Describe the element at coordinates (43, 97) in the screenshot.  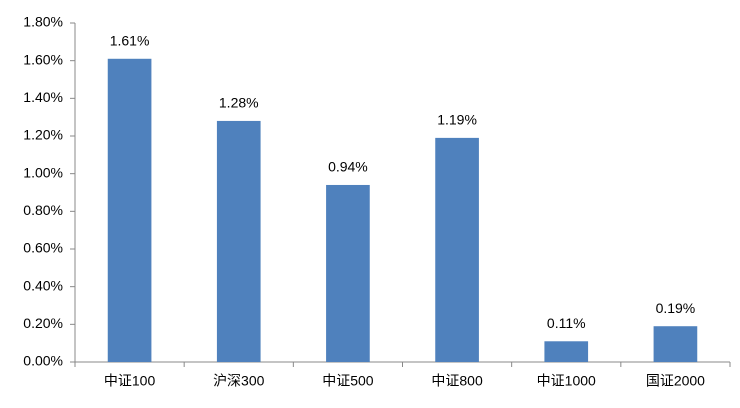
I see `y-tick-label: 1.40%` at that location.